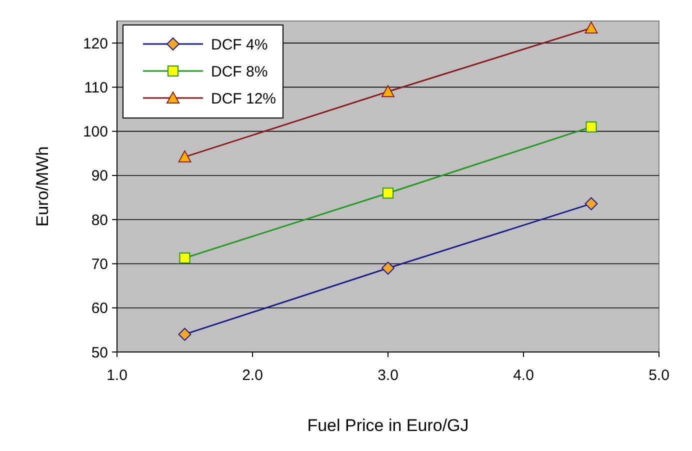  Describe the element at coordinates (99, 353) in the screenshot. I see `y-tick-label: 50` at that location.